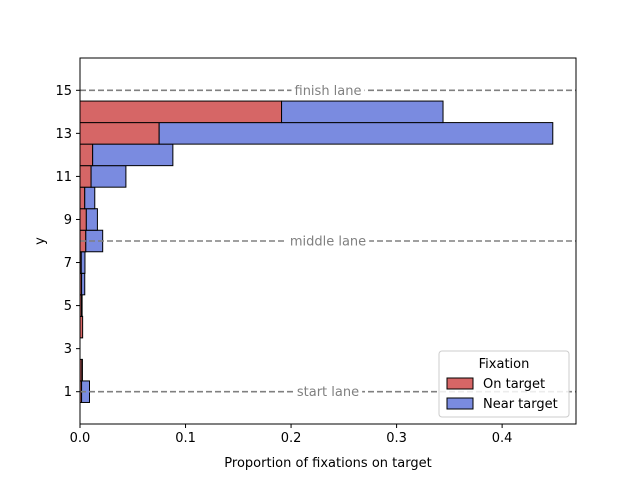 The width and height of the screenshot is (640, 480). I want to click on x-tick-label: 0.0, so click(80, 438).